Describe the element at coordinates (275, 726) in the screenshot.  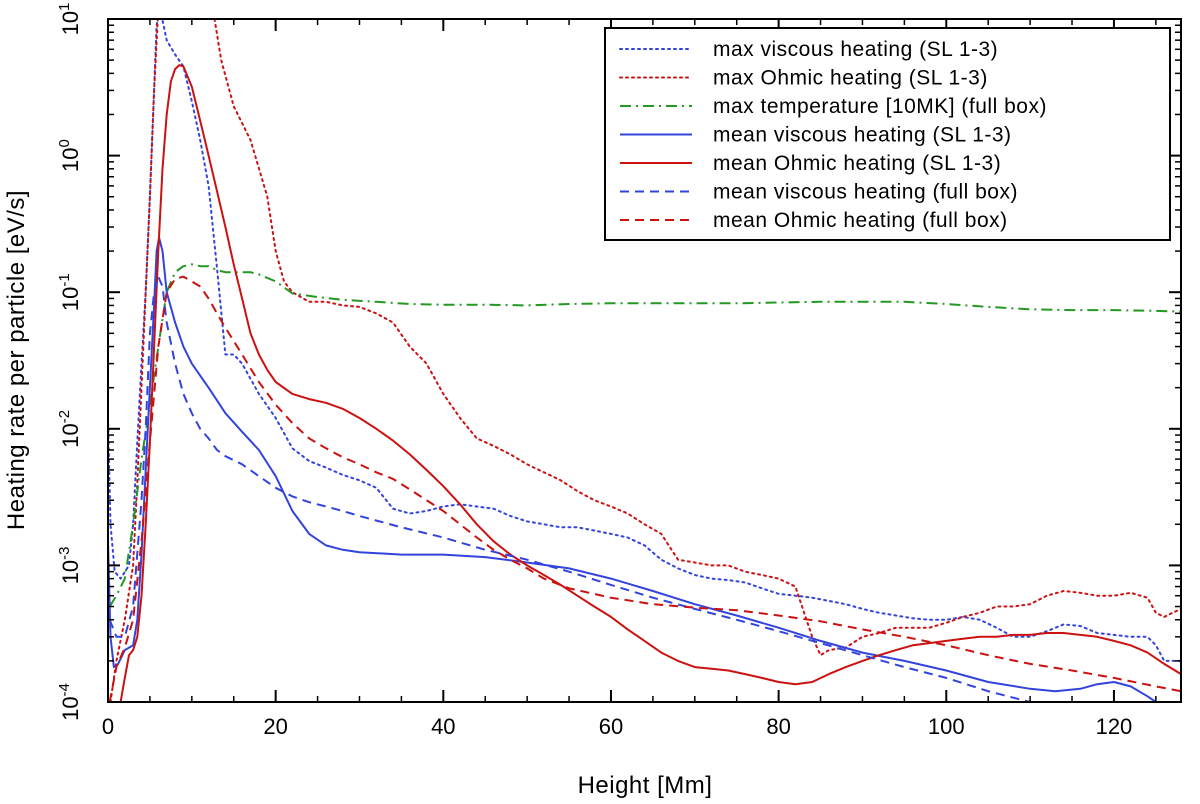
I see `x-tick-label: 20` at that location.